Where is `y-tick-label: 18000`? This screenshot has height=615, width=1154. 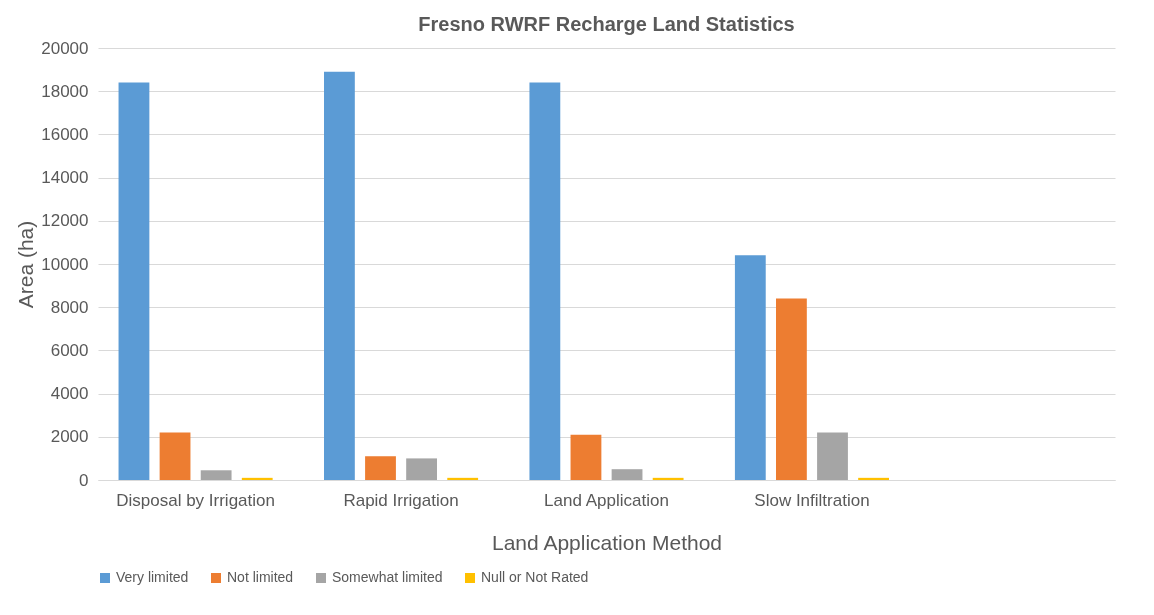
y-tick-label: 18000 is located at coordinates (65, 91).